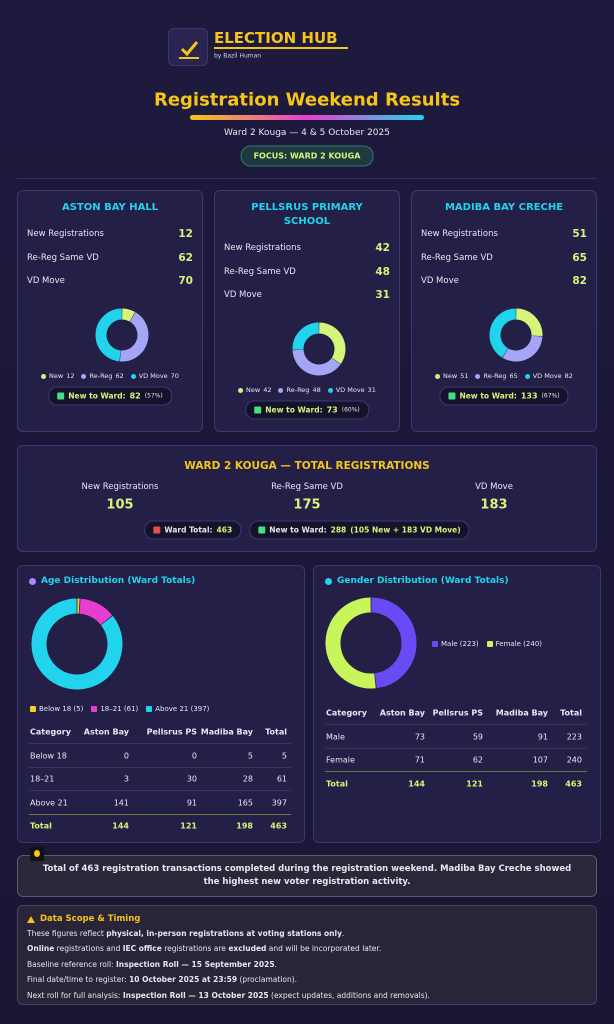 This screenshot has height=1024, width=614. What do you see at coordinates (568, 376) in the screenshot?
I see `legend-value: 82` at bounding box center [568, 376].